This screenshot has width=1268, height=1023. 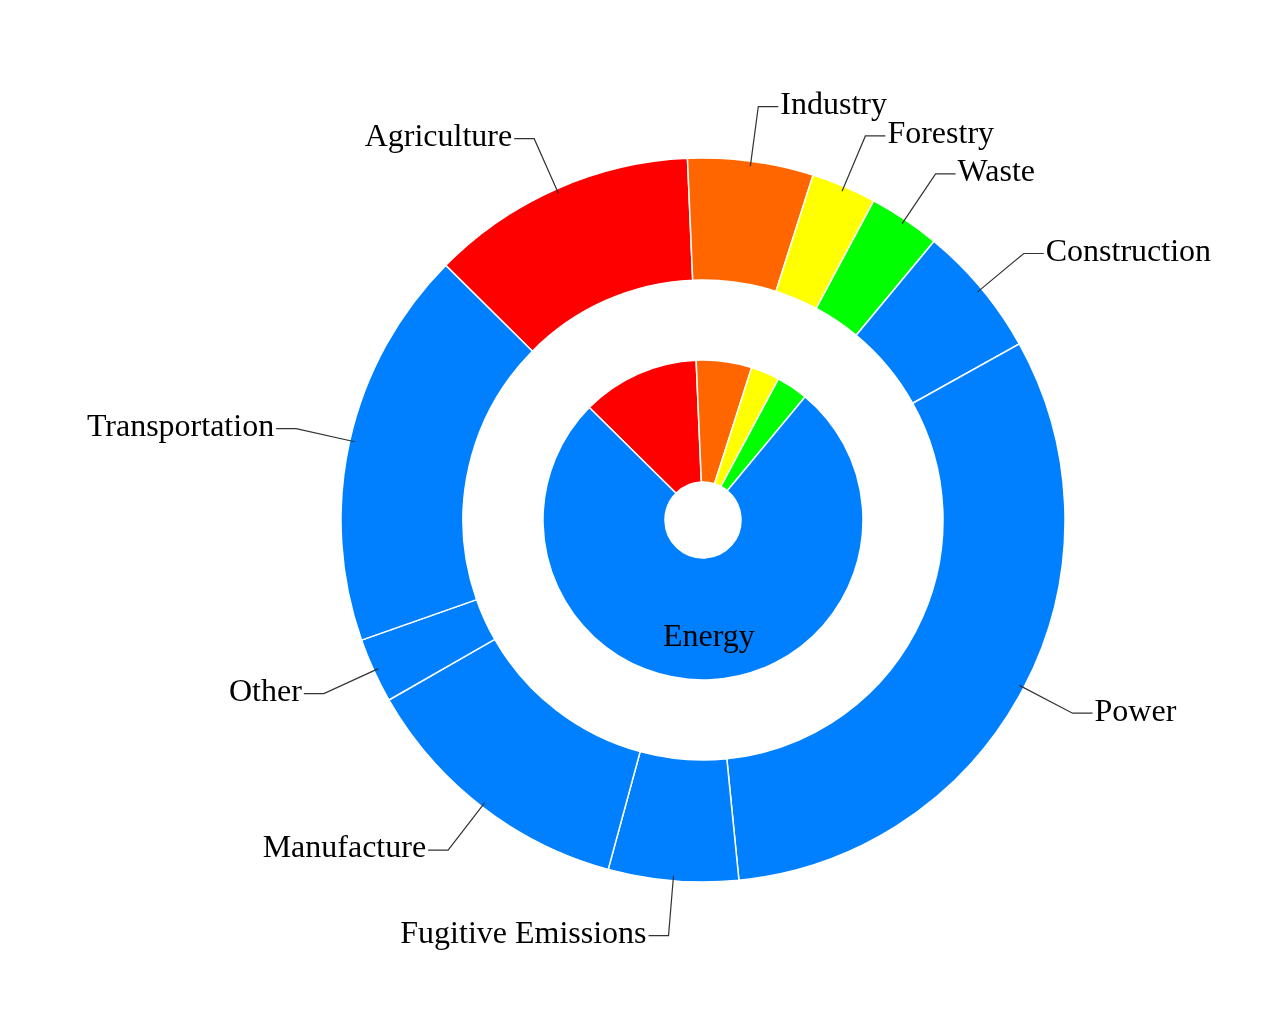 What do you see at coordinates (996, 170) in the screenshot?
I see `slice-label: Waste` at bounding box center [996, 170].